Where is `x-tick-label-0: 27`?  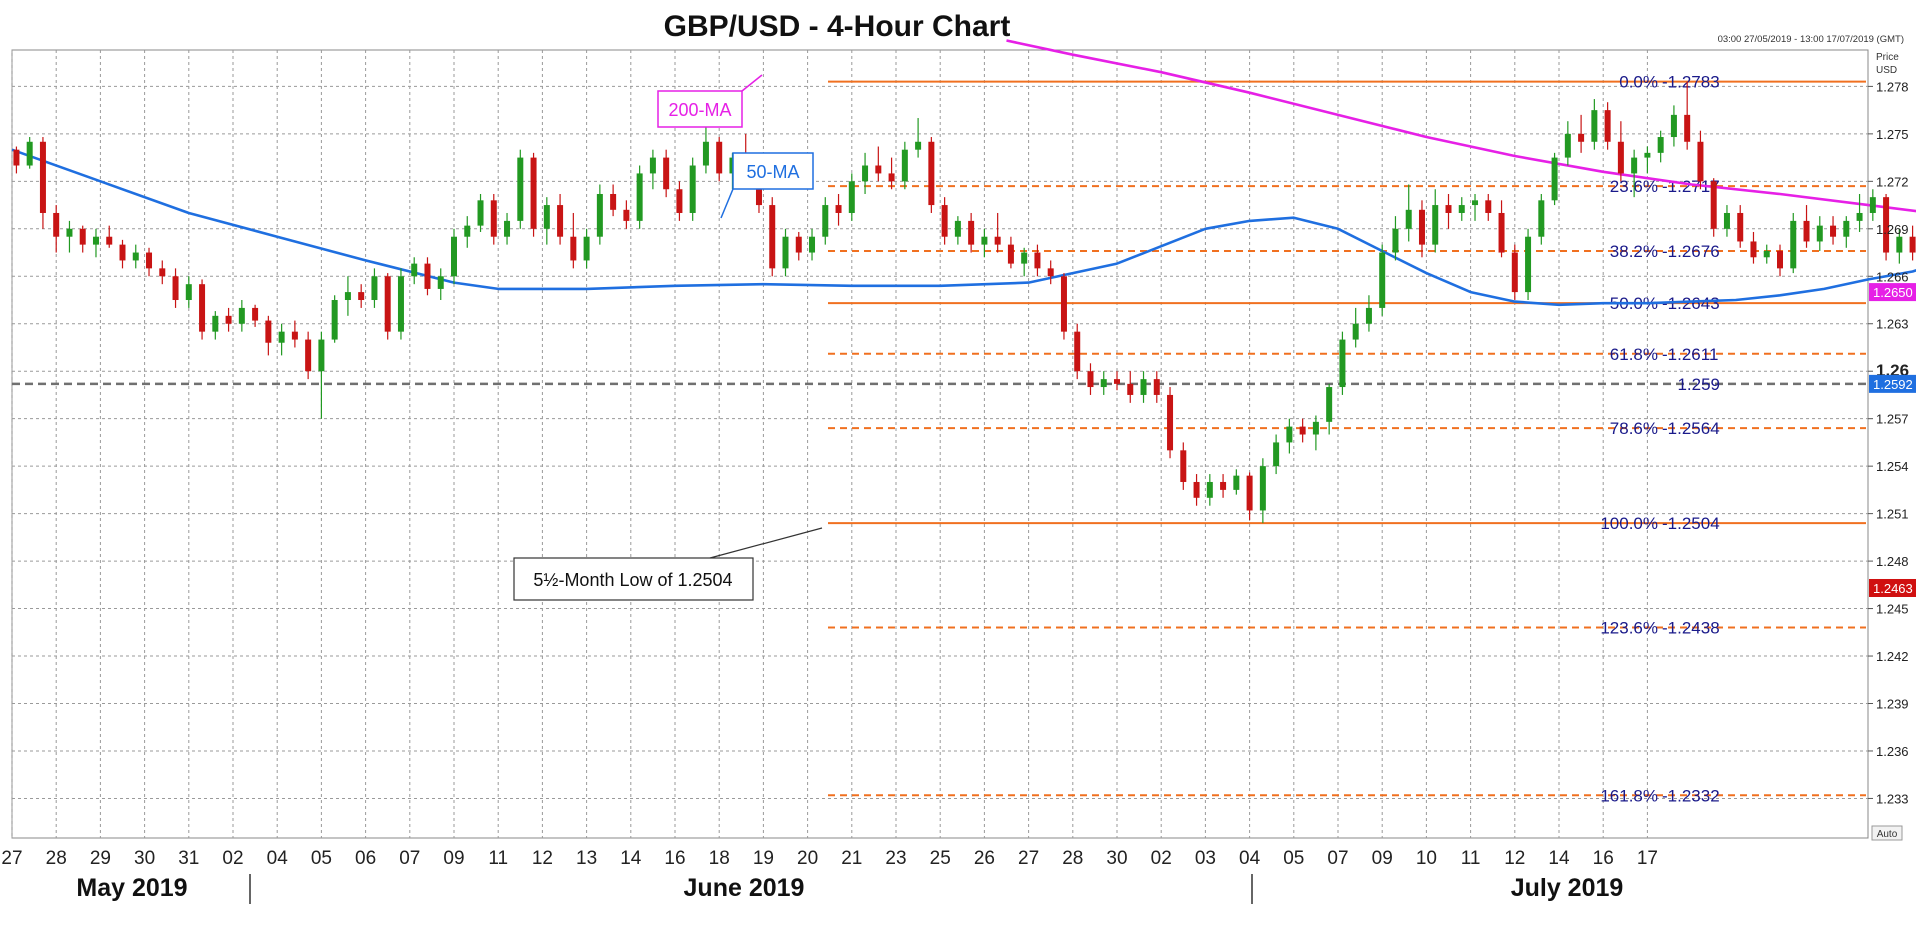
x-tick-label-0: 27 is located at coordinates (11, 858).